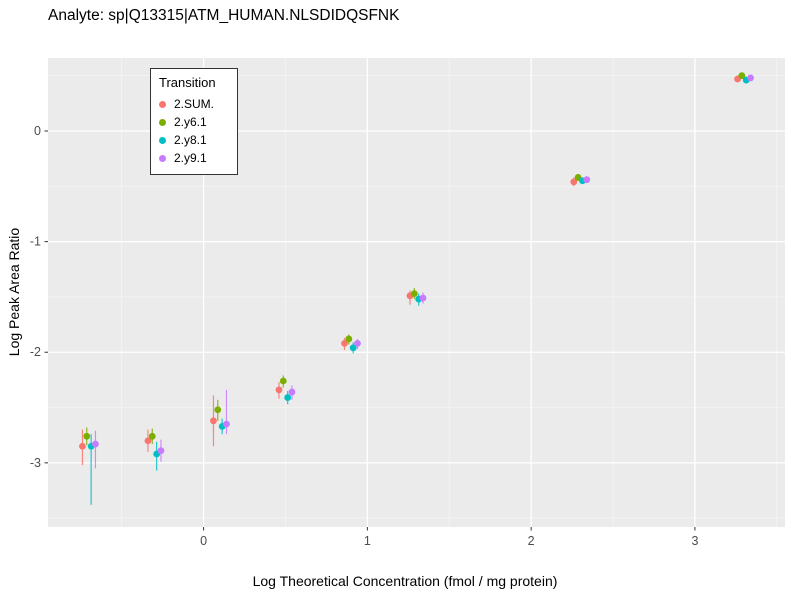  What do you see at coordinates (531, 541) in the screenshot?
I see `x-tick-label: 2` at bounding box center [531, 541].